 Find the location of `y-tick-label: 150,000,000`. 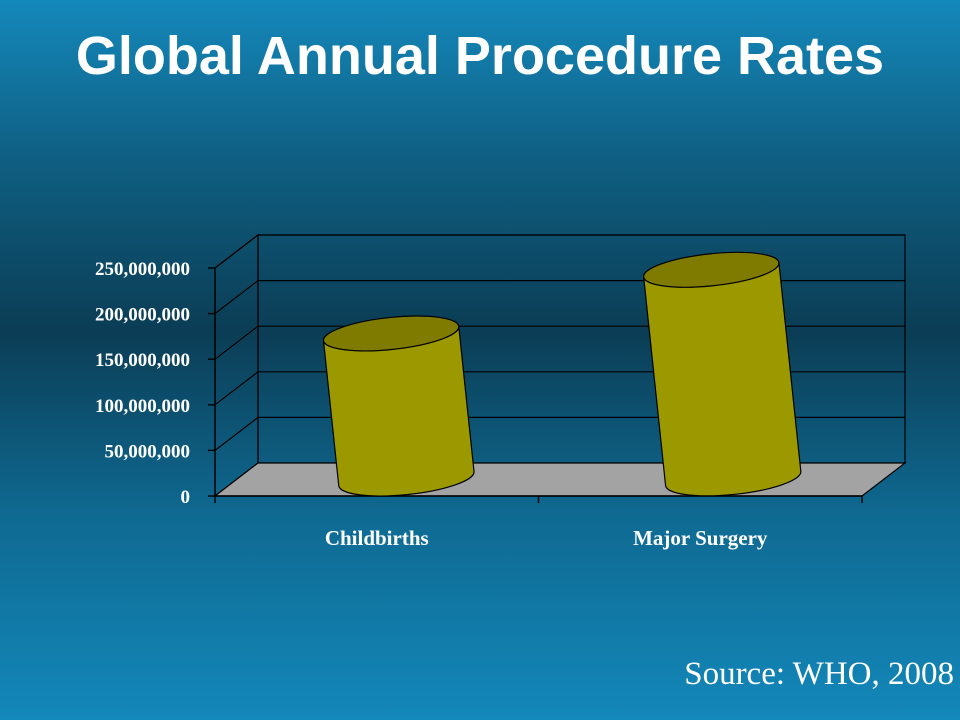

y-tick-label: 150,000,000 is located at coordinates (142, 360).